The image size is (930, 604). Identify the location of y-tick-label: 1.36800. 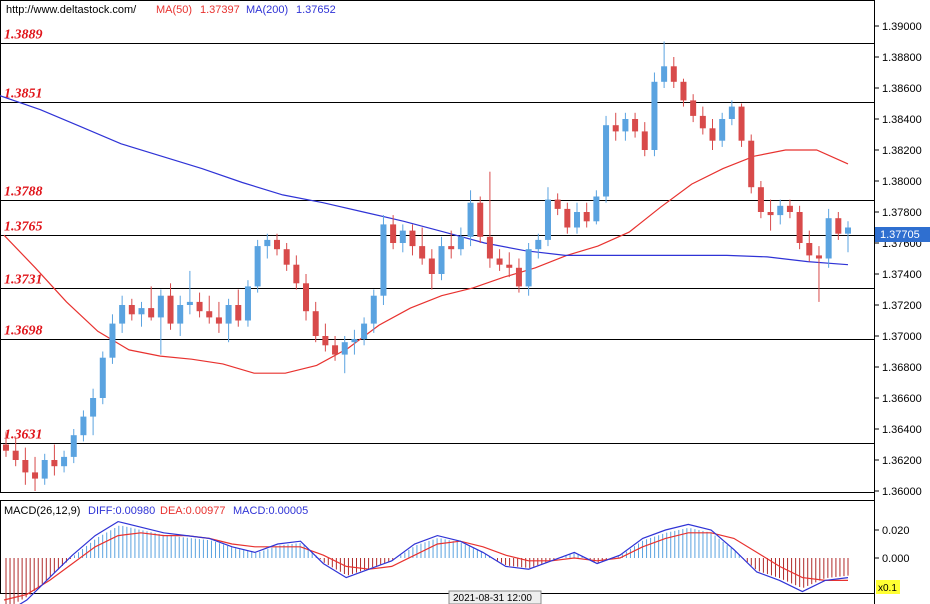
(902, 368).